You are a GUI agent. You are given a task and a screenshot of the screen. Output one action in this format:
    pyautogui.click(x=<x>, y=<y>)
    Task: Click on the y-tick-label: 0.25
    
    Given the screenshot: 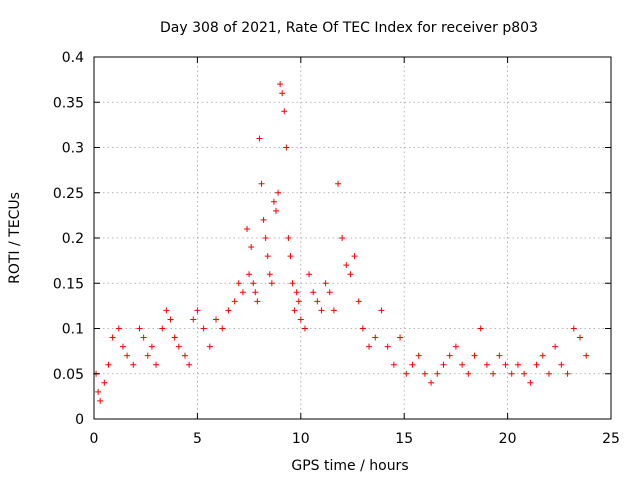 What is the action you would take?
    pyautogui.click(x=68, y=194)
    